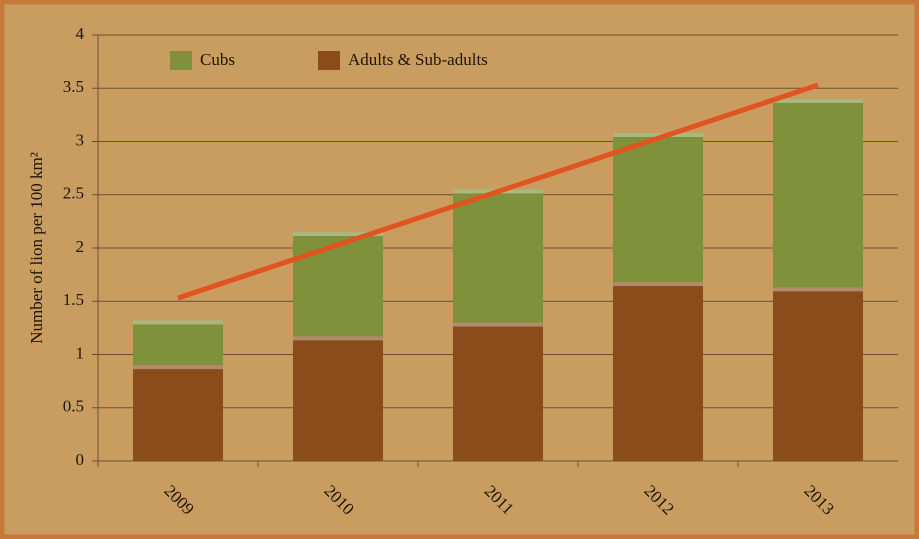 The height and width of the screenshot is (539, 919). I want to click on y-tick-label: 4, so click(80, 33).